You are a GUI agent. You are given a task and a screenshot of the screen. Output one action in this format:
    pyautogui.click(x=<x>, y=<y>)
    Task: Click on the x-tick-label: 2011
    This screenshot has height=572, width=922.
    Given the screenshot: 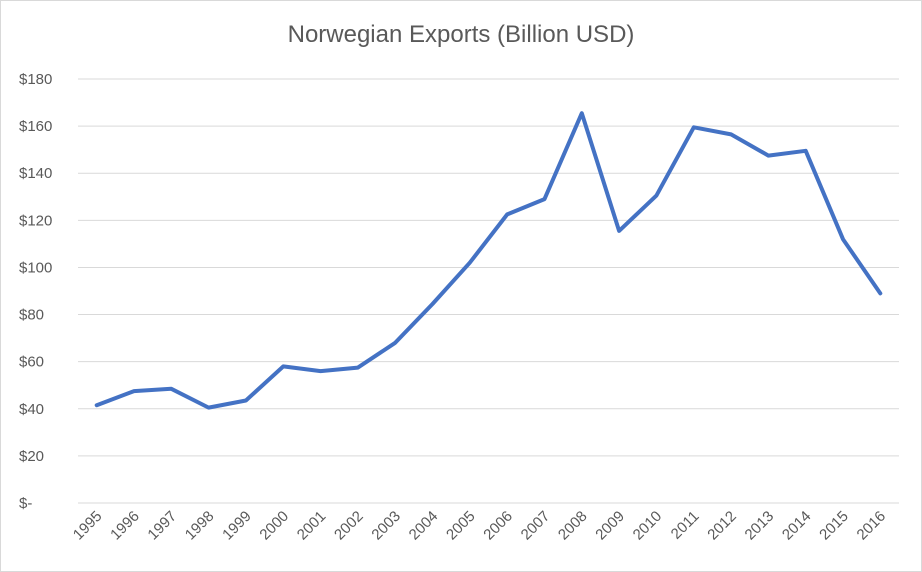 What is the action you would take?
    pyautogui.click(x=685, y=525)
    